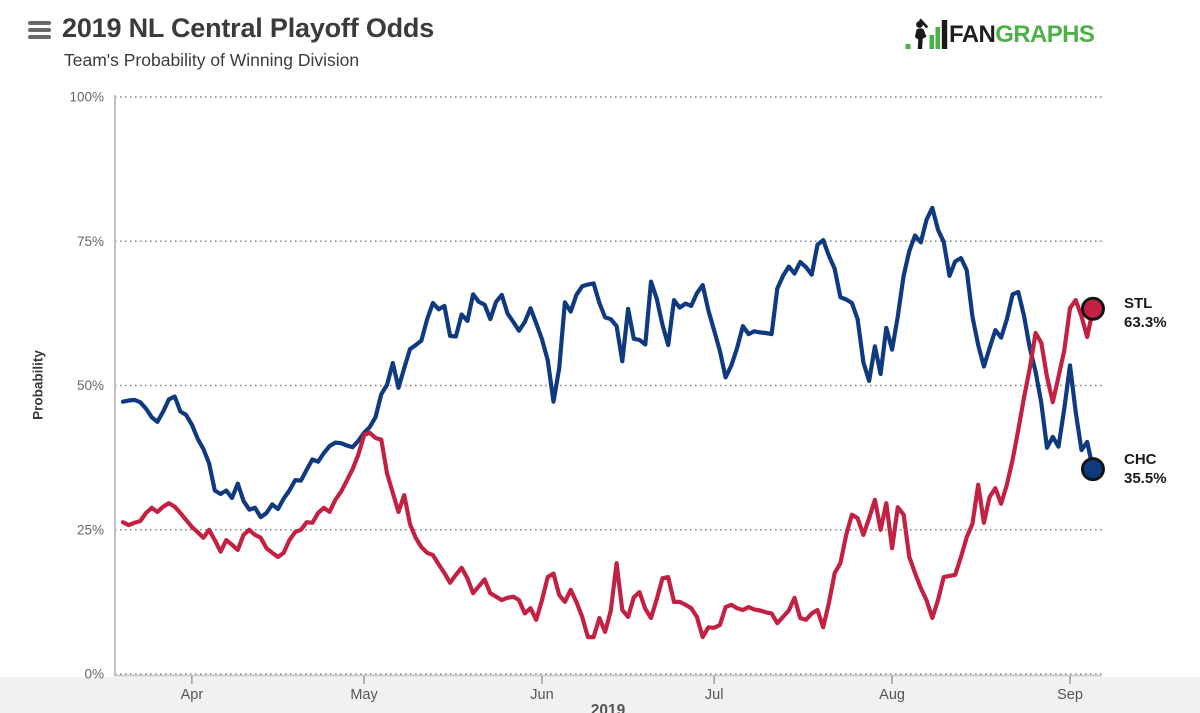 The height and width of the screenshot is (713, 1200). I want to click on logo-text-fan: FAN, so click(972, 34).